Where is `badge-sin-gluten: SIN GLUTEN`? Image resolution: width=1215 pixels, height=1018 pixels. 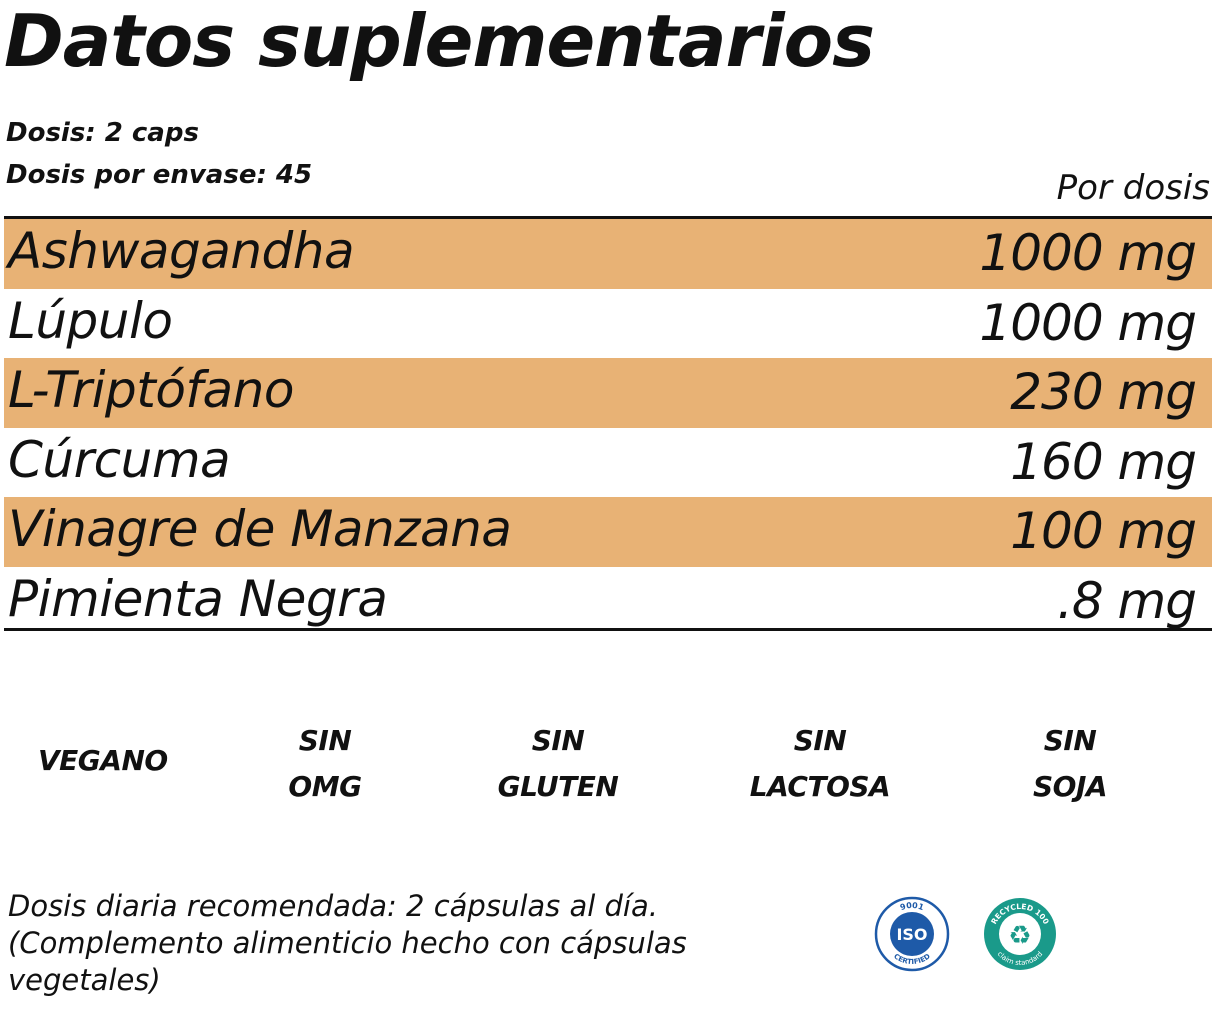 badge-sin-gluten: SIN GLUTEN is located at coordinates (558, 764).